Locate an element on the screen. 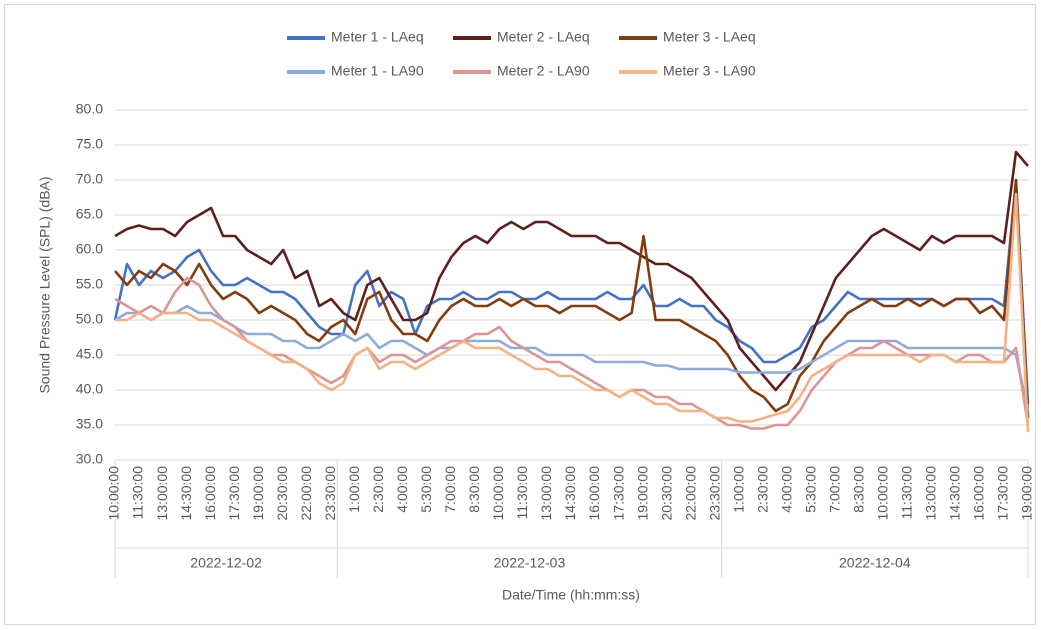  legend-label: Meter 1 - LA90 is located at coordinates (377, 71).